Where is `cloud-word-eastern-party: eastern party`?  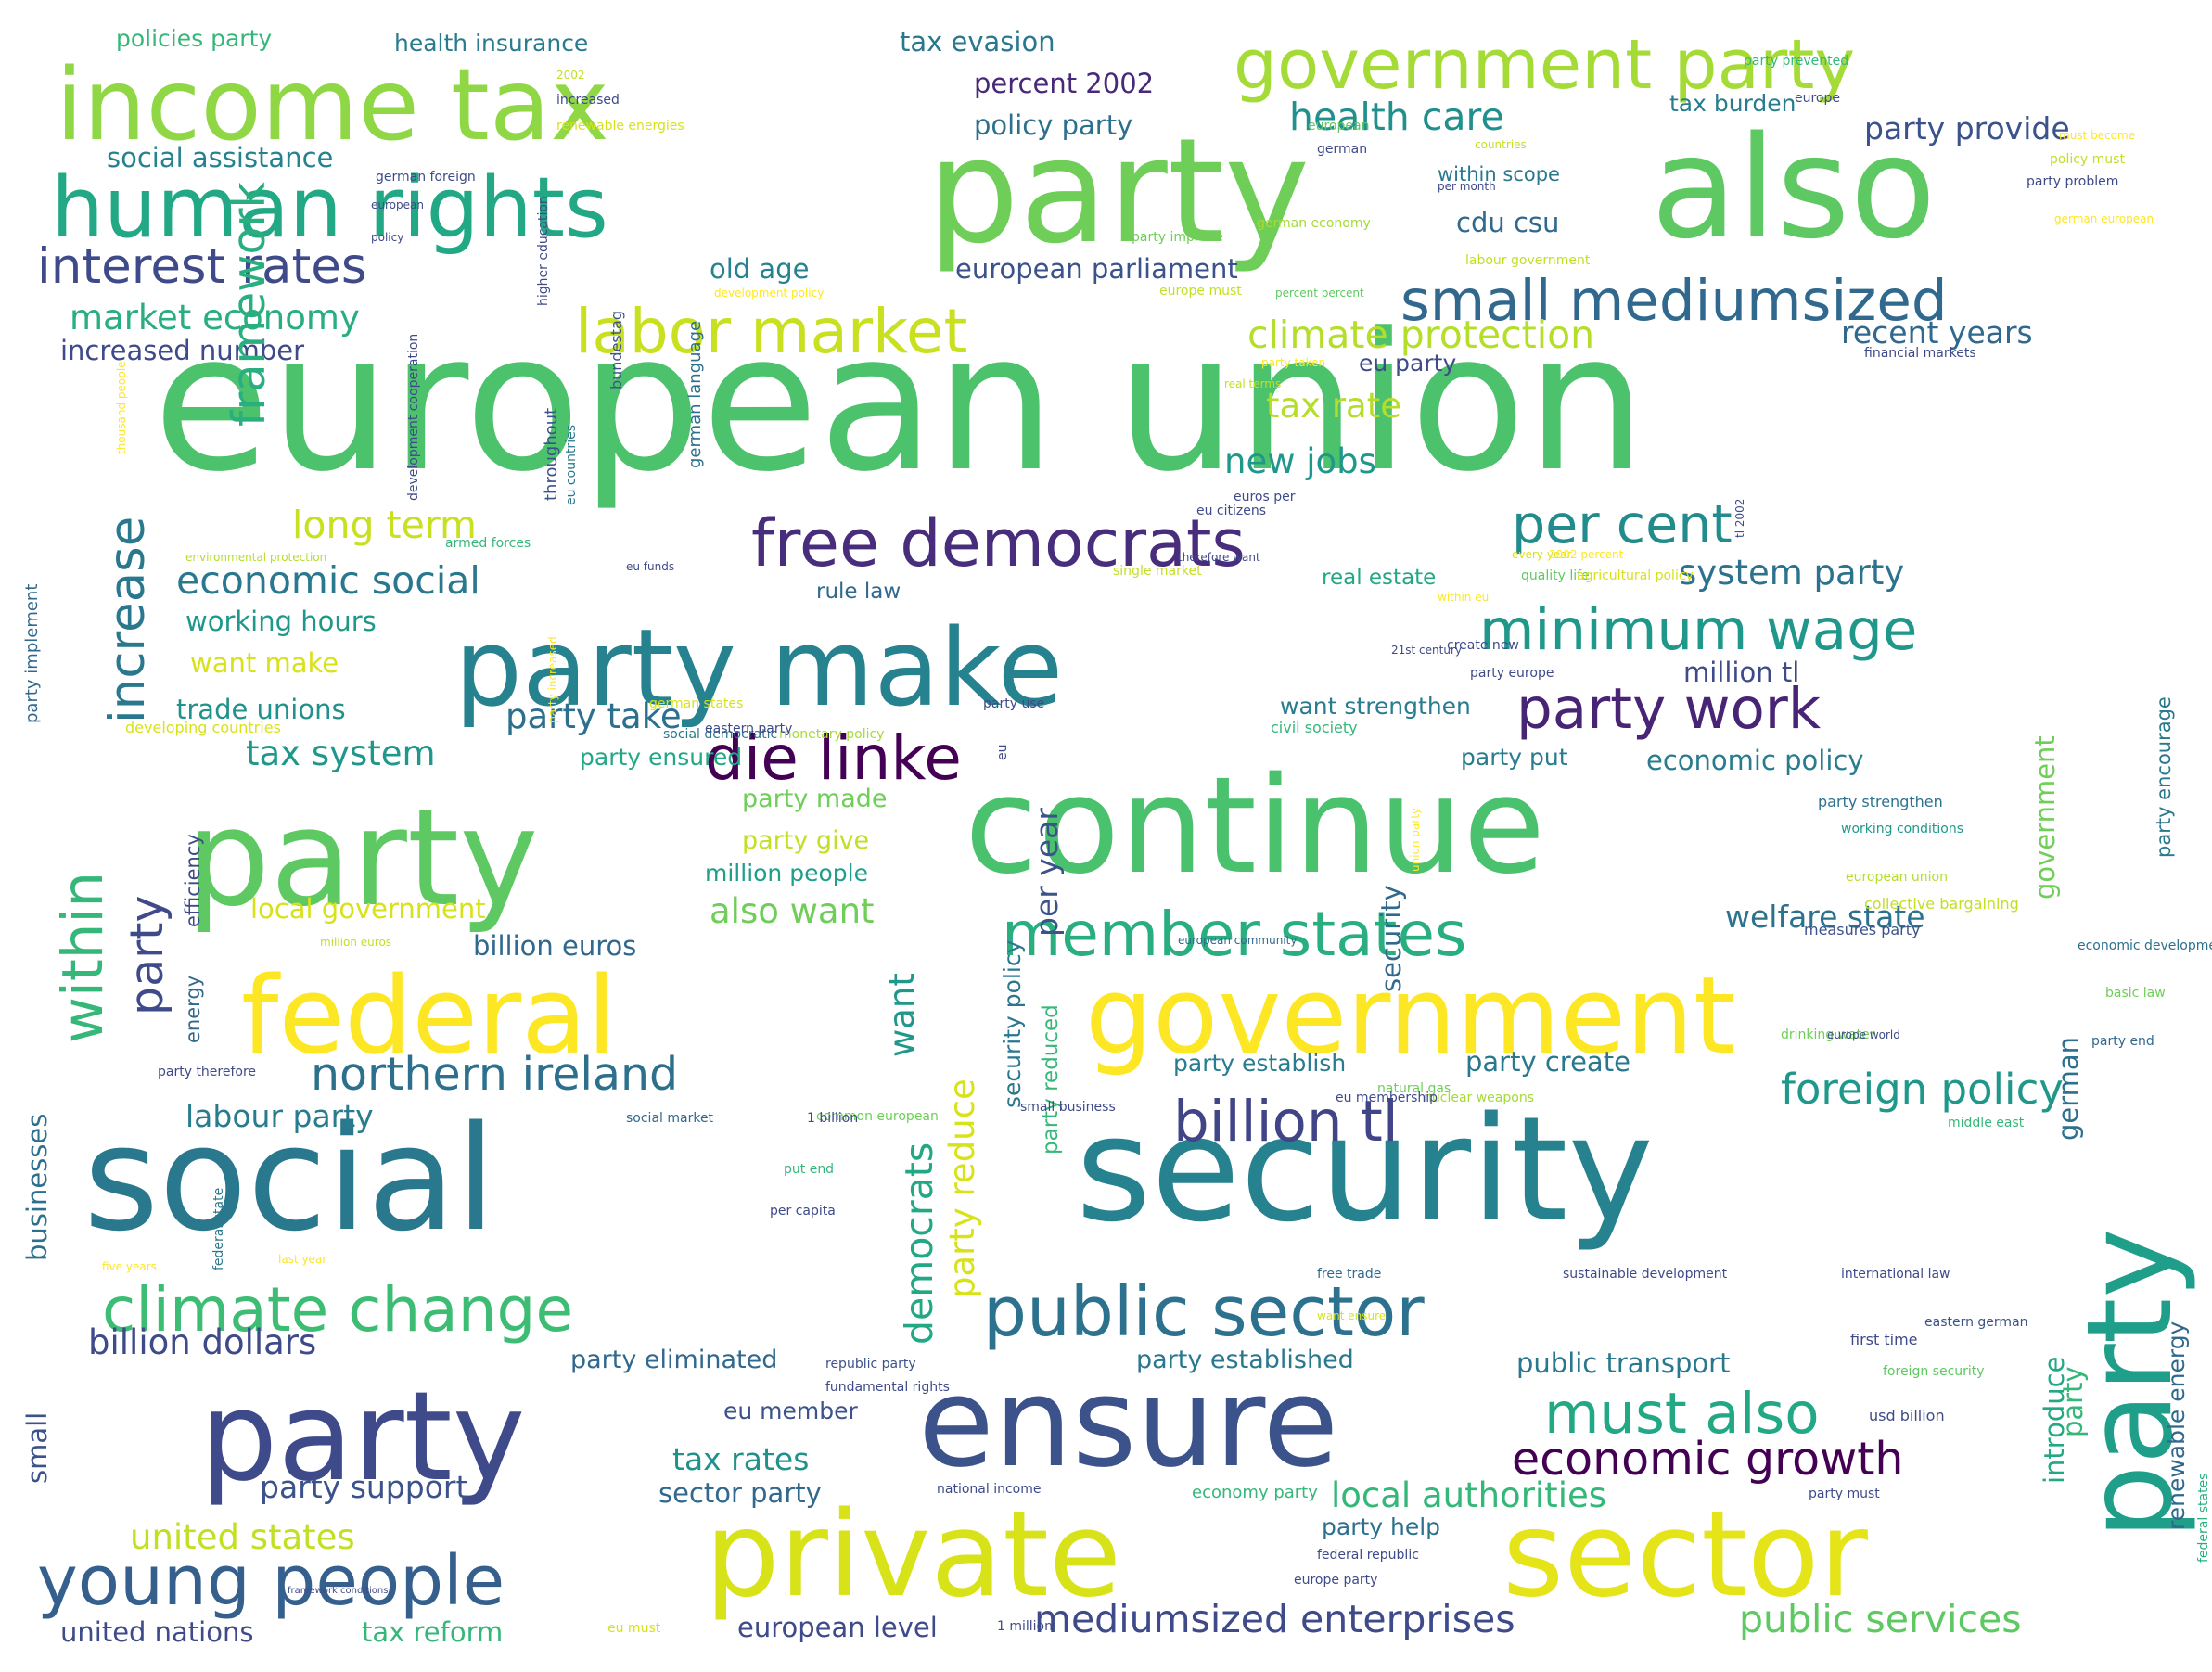
cloud-word-eastern-party: eastern party is located at coordinates (748, 728).